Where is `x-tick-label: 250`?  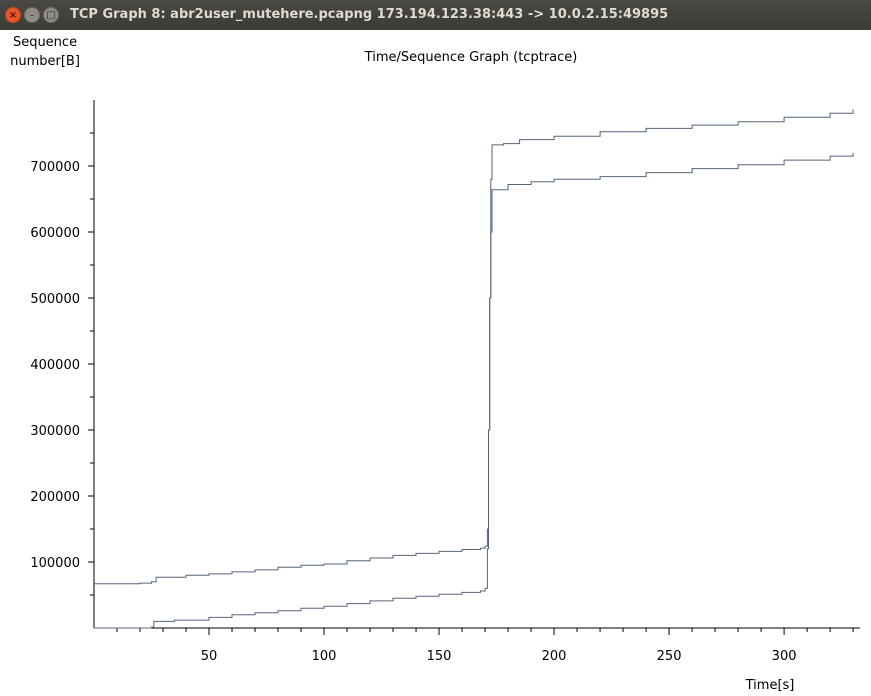 x-tick-label: 250 is located at coordinates (669, 656).